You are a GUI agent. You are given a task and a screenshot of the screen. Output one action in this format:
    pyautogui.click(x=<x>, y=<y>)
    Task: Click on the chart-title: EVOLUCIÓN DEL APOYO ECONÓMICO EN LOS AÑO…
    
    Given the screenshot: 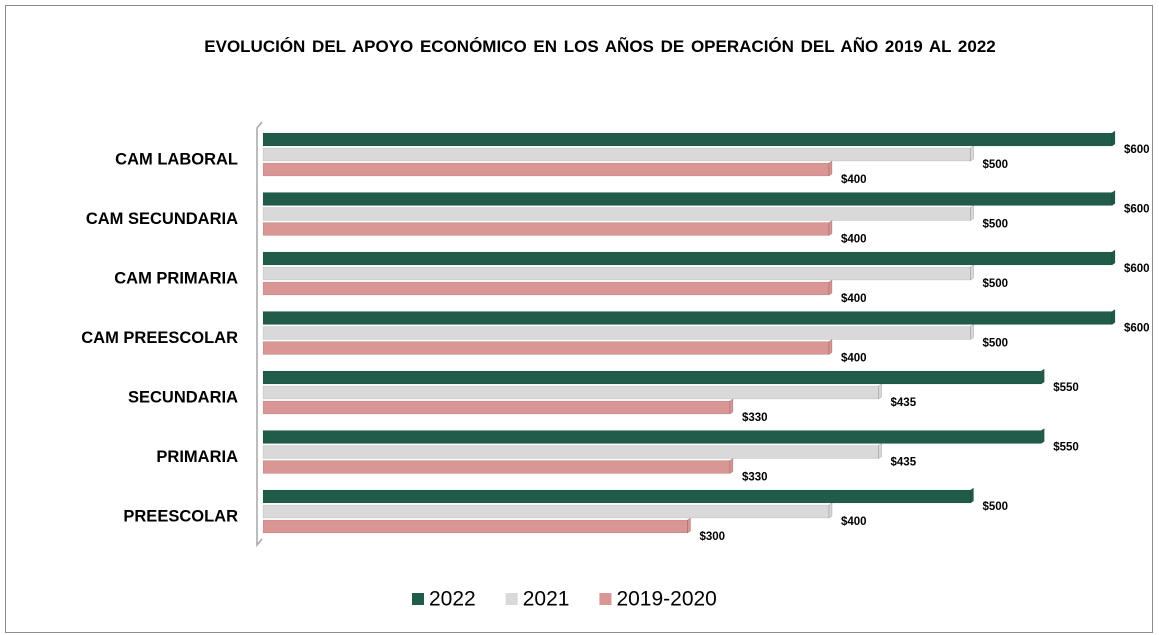 What is the action you would take?
    pyautogui.click(x=600, y=46)
    